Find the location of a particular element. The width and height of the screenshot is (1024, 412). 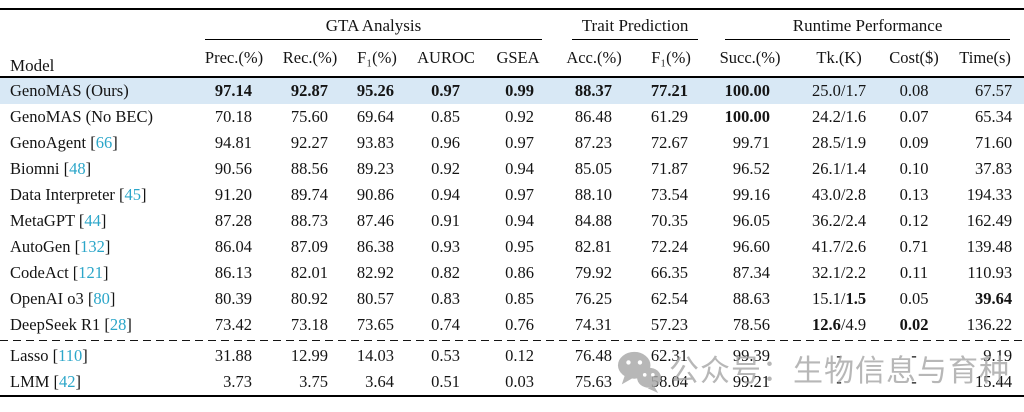

value-cell: 0.82 is located at coordinates (445, 272).